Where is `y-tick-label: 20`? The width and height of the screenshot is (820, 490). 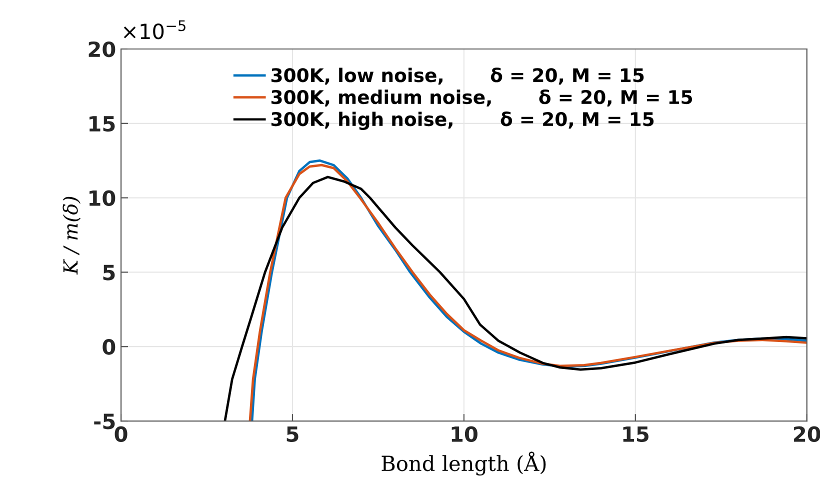 y-tick-label: 20 is located at coordinates (102, 49).